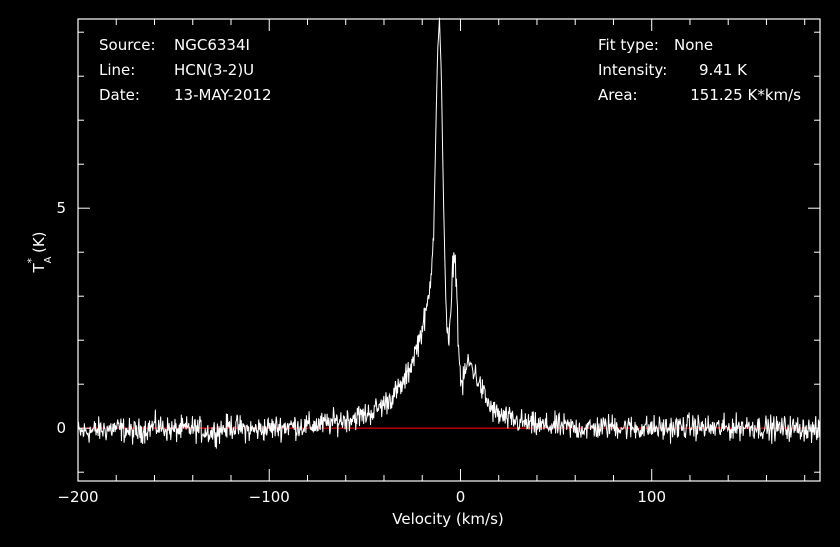 The height and width of the screenshot is (547, 840). I want to click on source-value: NGC6334I, so click(212, 45).